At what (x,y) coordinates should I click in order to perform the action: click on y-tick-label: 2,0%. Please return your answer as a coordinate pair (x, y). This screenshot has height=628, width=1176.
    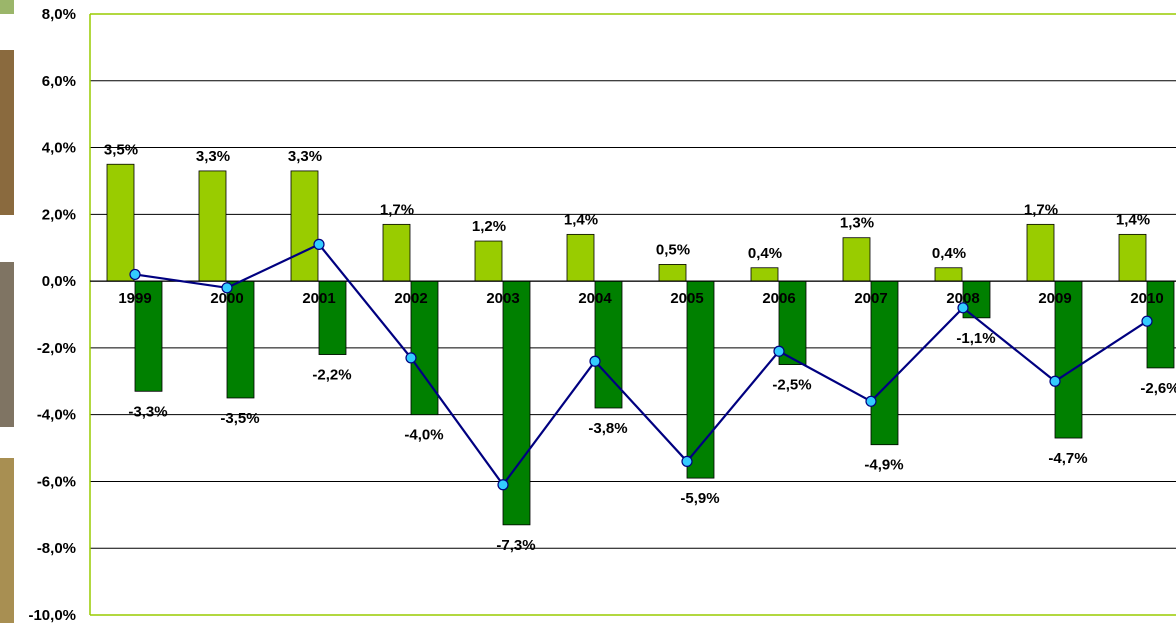
    Looking at the image, I should click on (59, 214).